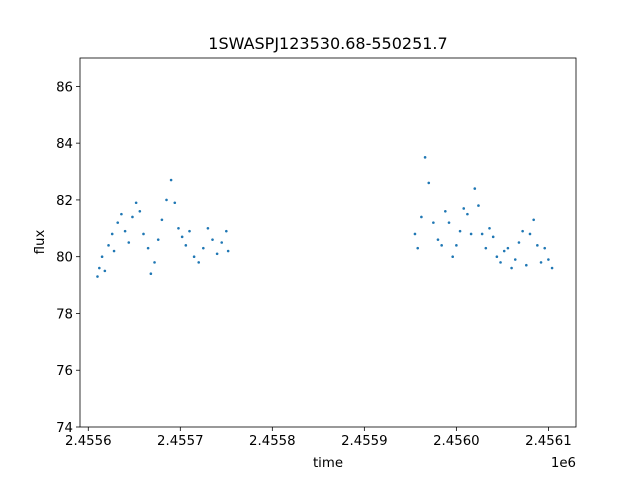 The height and width of the screenshot is (480, 640). What do you see at coordinates (456, 441) in the screenshot?
I see `x-tick-label: 2.4560` at bounding box center [456, 441].